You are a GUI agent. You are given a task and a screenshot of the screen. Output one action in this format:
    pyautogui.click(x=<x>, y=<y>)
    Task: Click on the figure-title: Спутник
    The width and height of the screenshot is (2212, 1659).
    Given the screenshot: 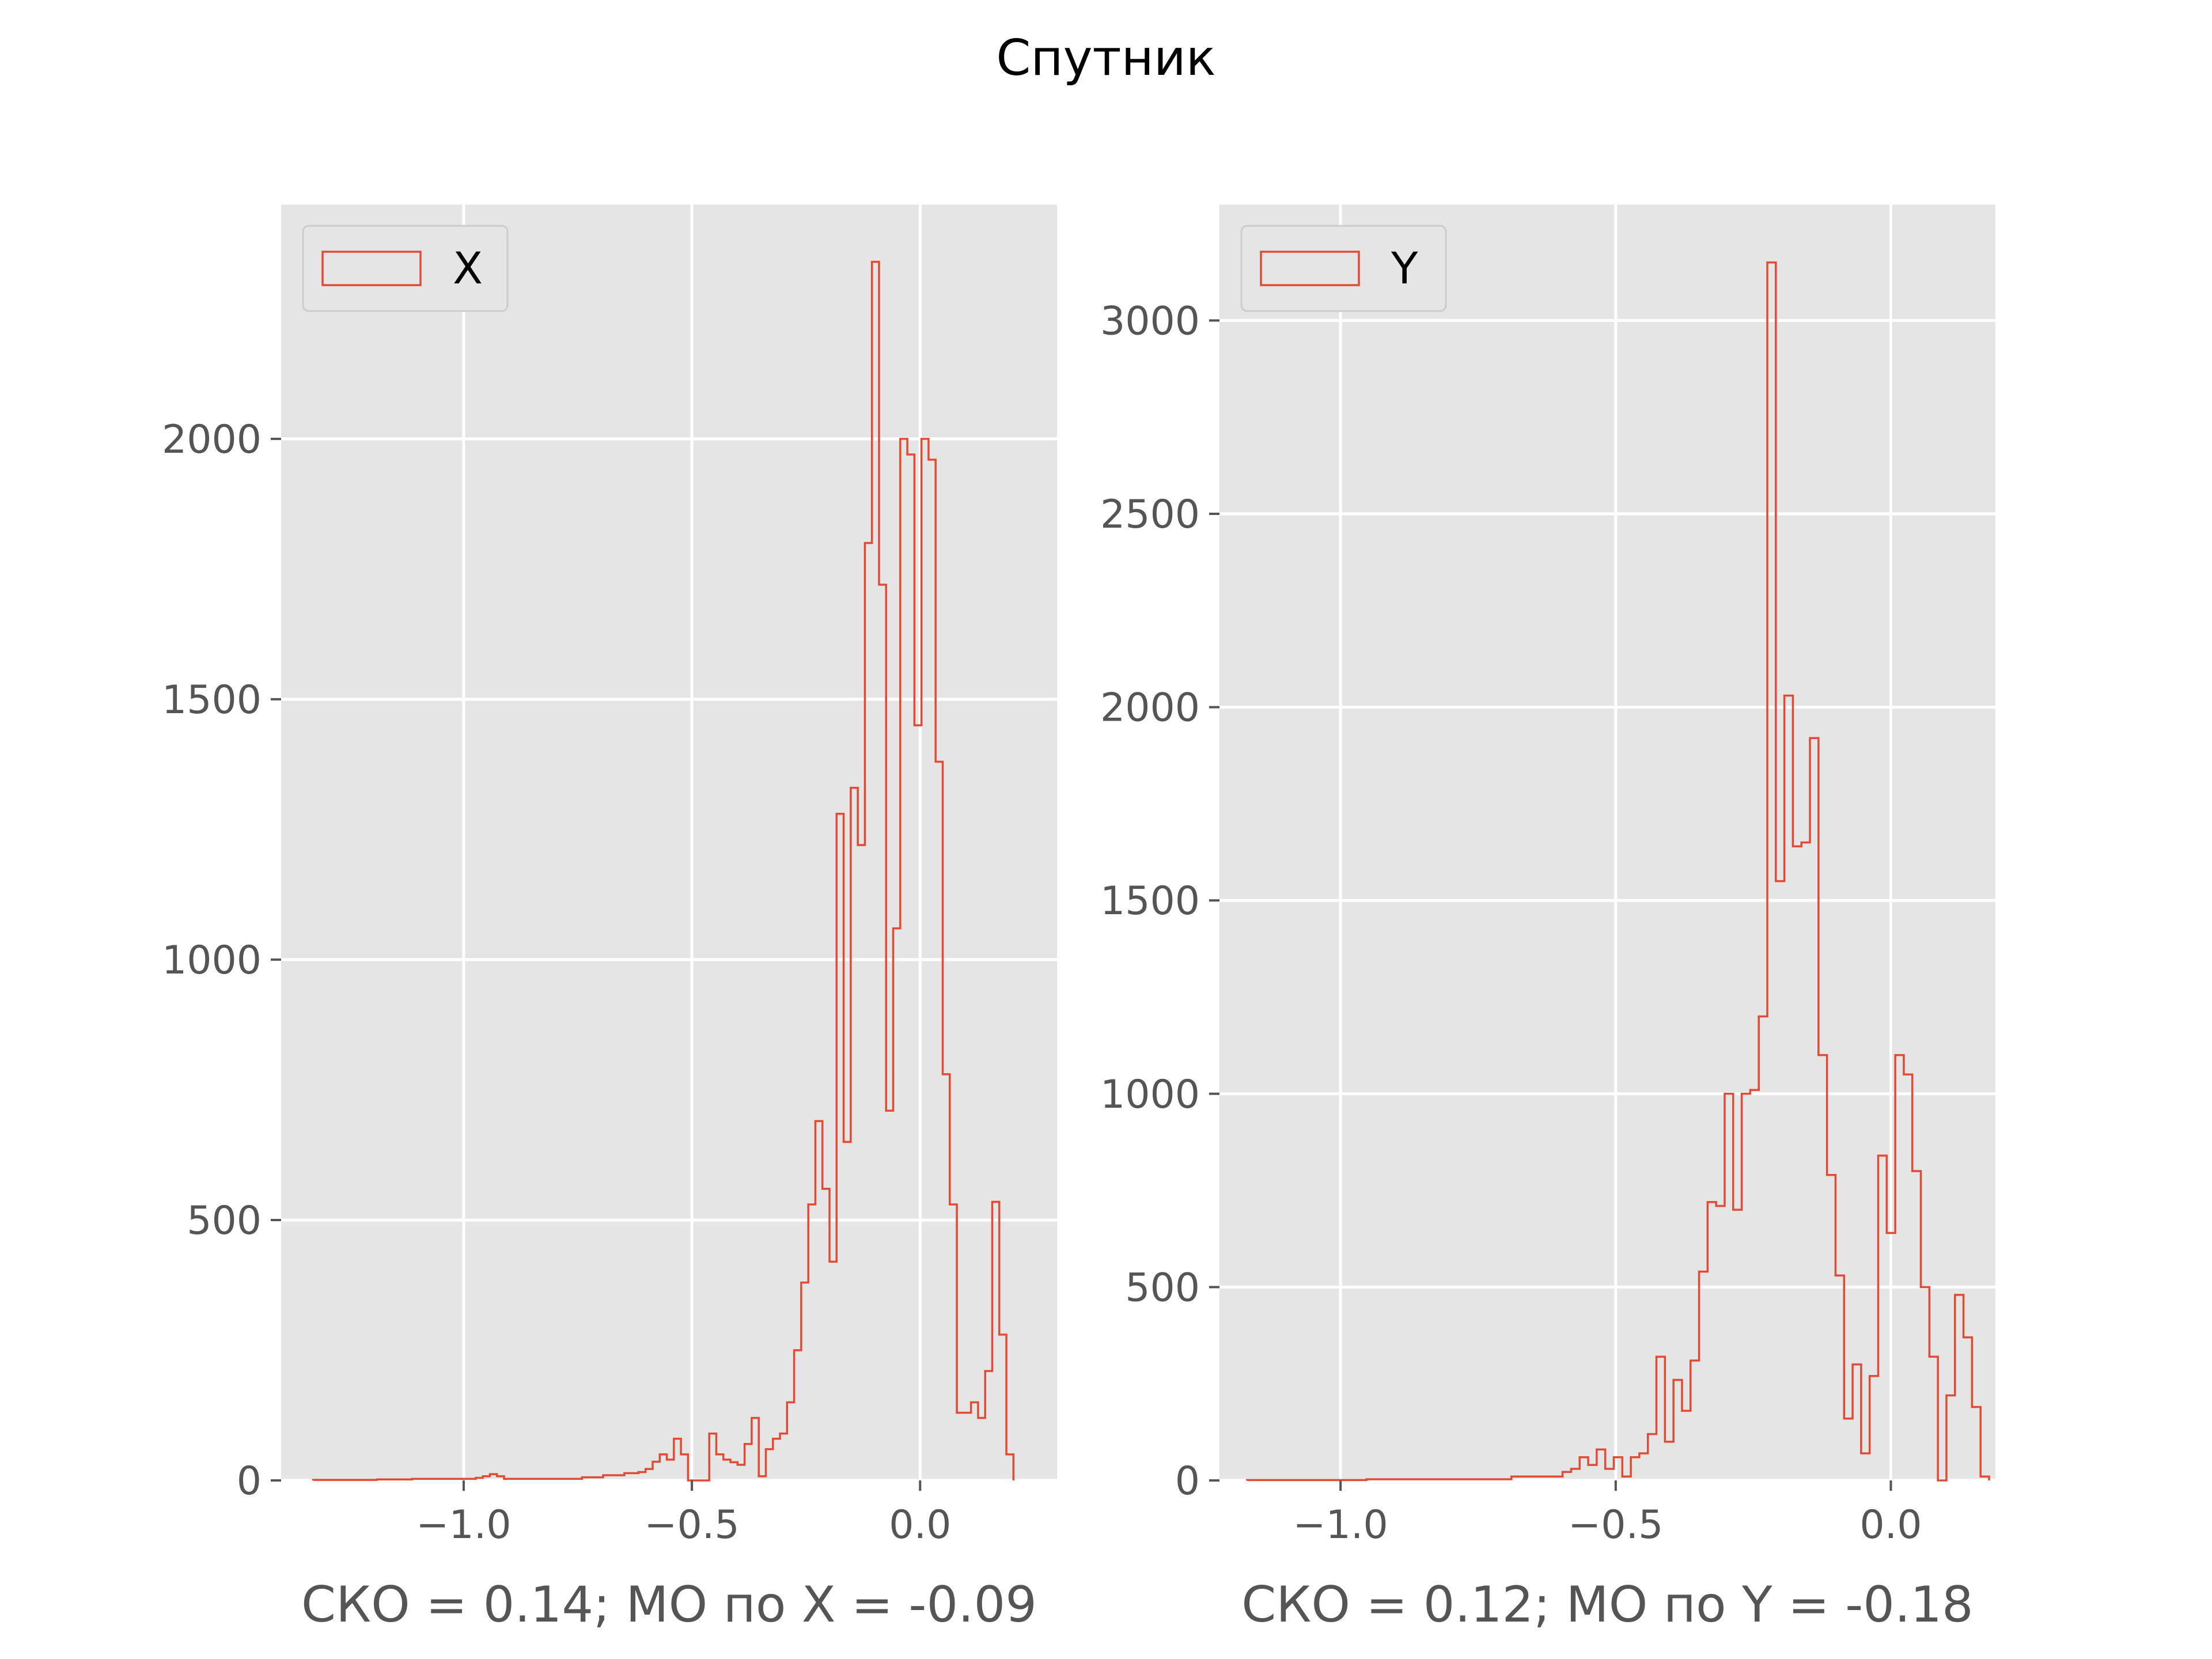 What is the action you would take?
    pyautogui.click(x=1105, y=58)
    